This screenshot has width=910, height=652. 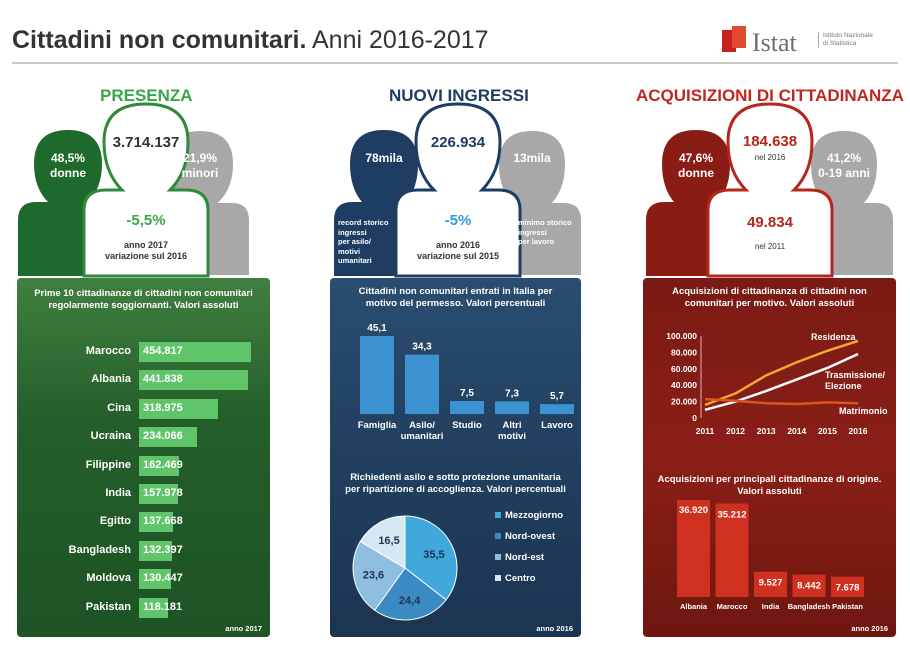 What do you see at coordinates (858, 431) in the screenshot?
I see `x-tick-label: 2016` at bounding box center [858, 431].